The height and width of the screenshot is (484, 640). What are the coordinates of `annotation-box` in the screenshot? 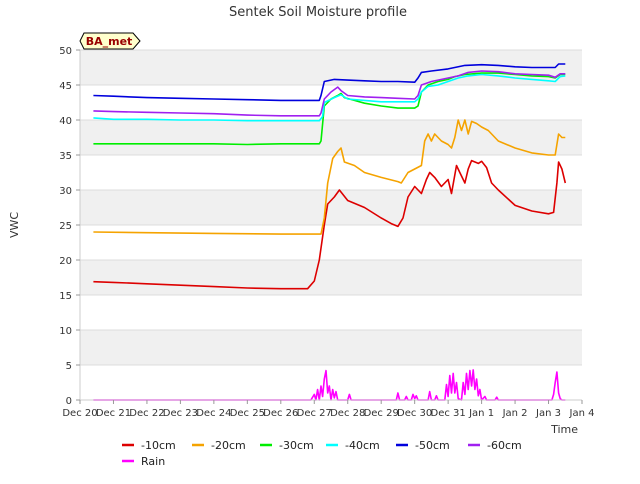 It's located at (110, 41).